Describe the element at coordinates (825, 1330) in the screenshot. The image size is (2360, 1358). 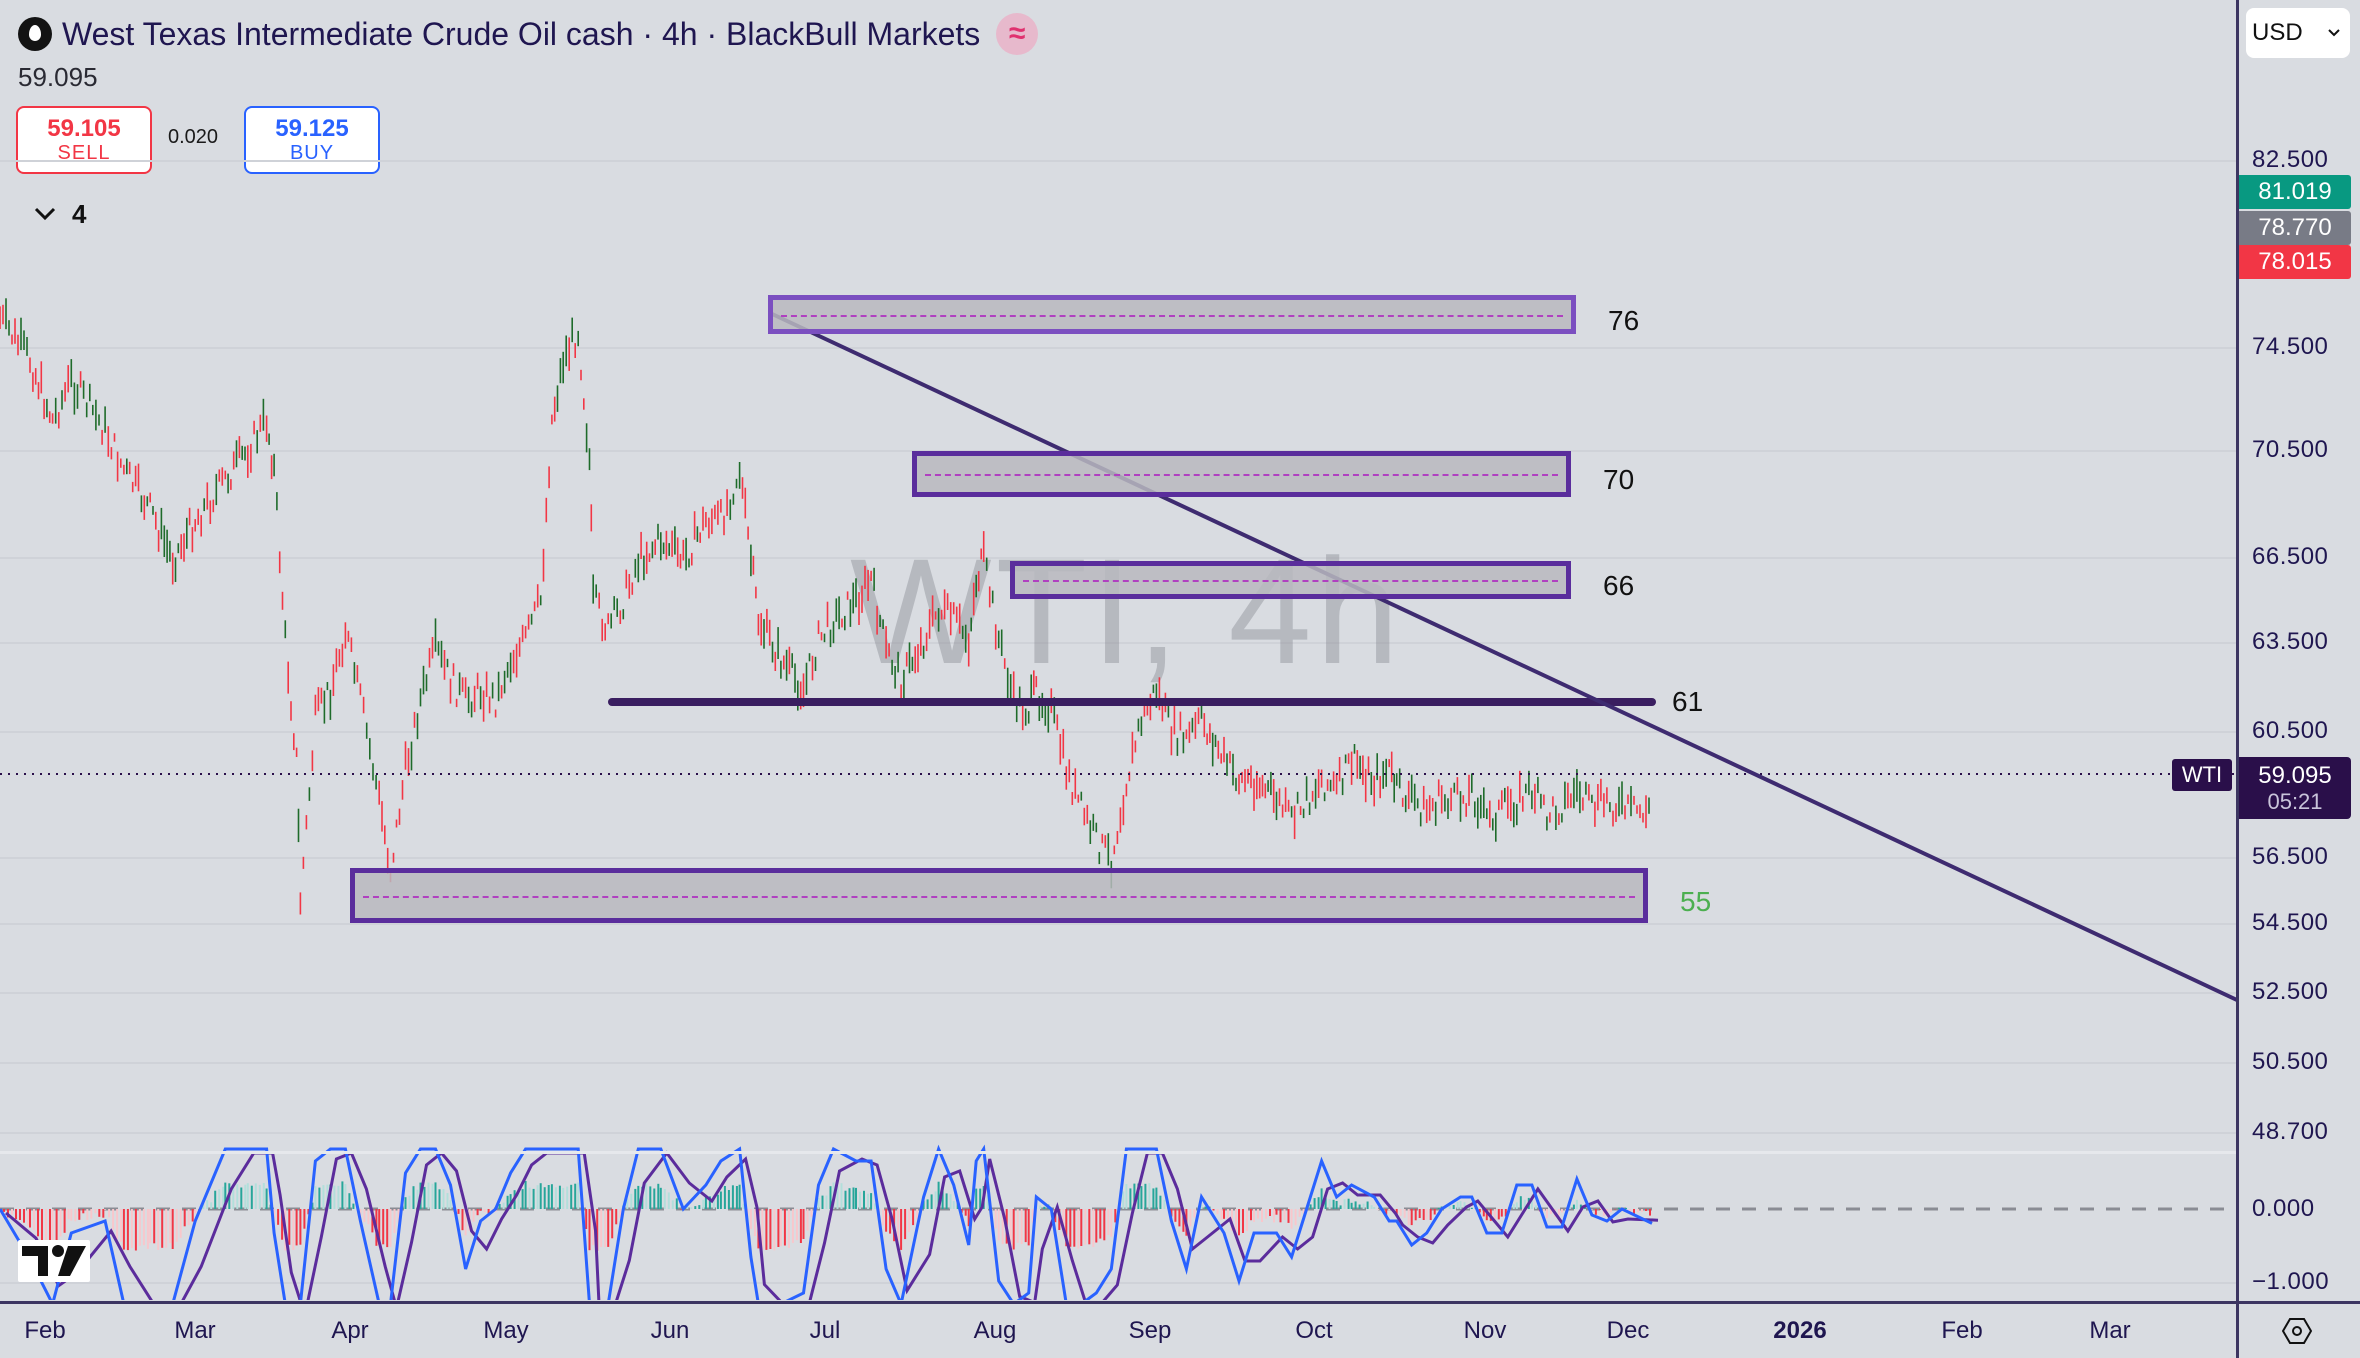
I see `time-label: Jul` at that location.